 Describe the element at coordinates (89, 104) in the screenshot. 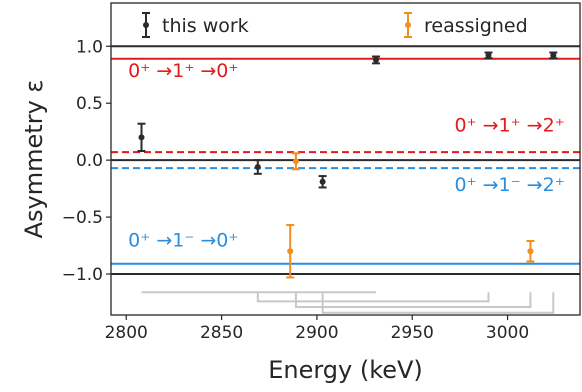

I see `y-tick-label-3: 0.5` at that location.